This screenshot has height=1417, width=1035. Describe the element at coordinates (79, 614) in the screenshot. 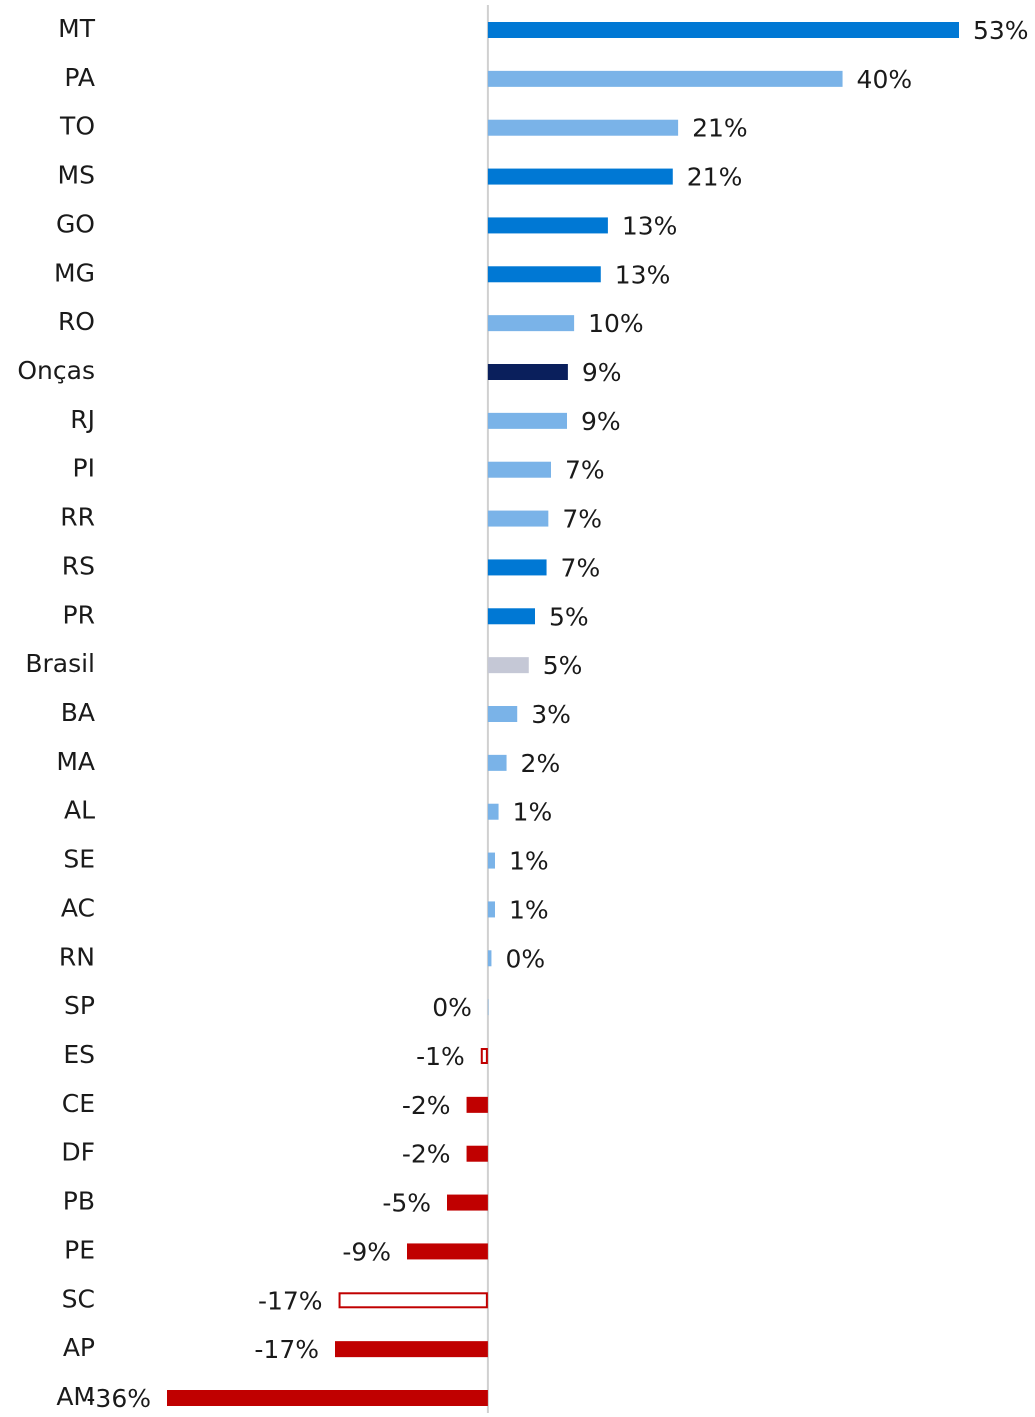

I see `category-label: PR` at that location.